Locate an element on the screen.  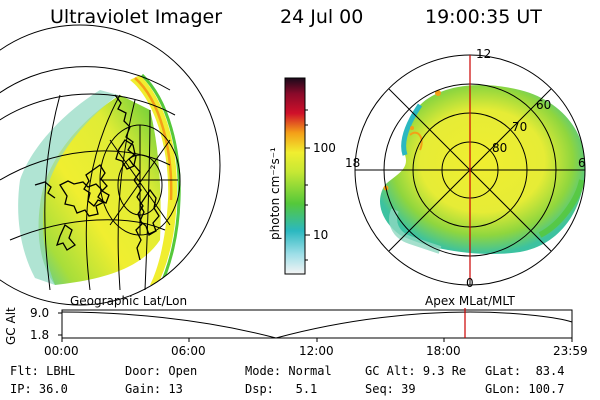
altitude-plot is located at coordinates (315, 325).